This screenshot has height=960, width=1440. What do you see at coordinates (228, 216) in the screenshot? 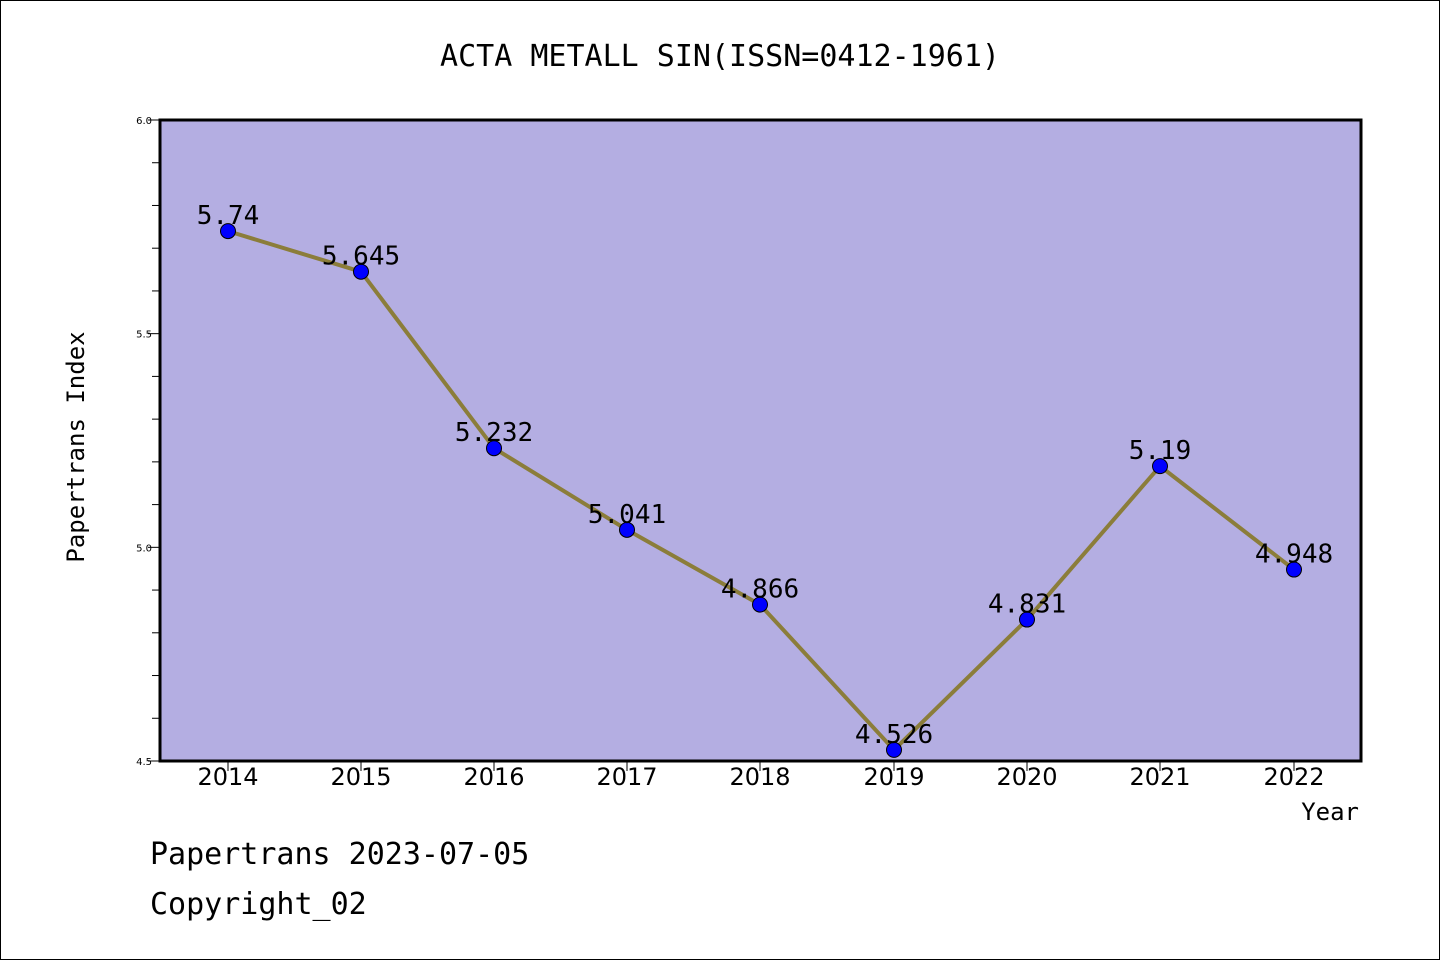
I see `data-label: 5.74` at bounding box center [228, 216].